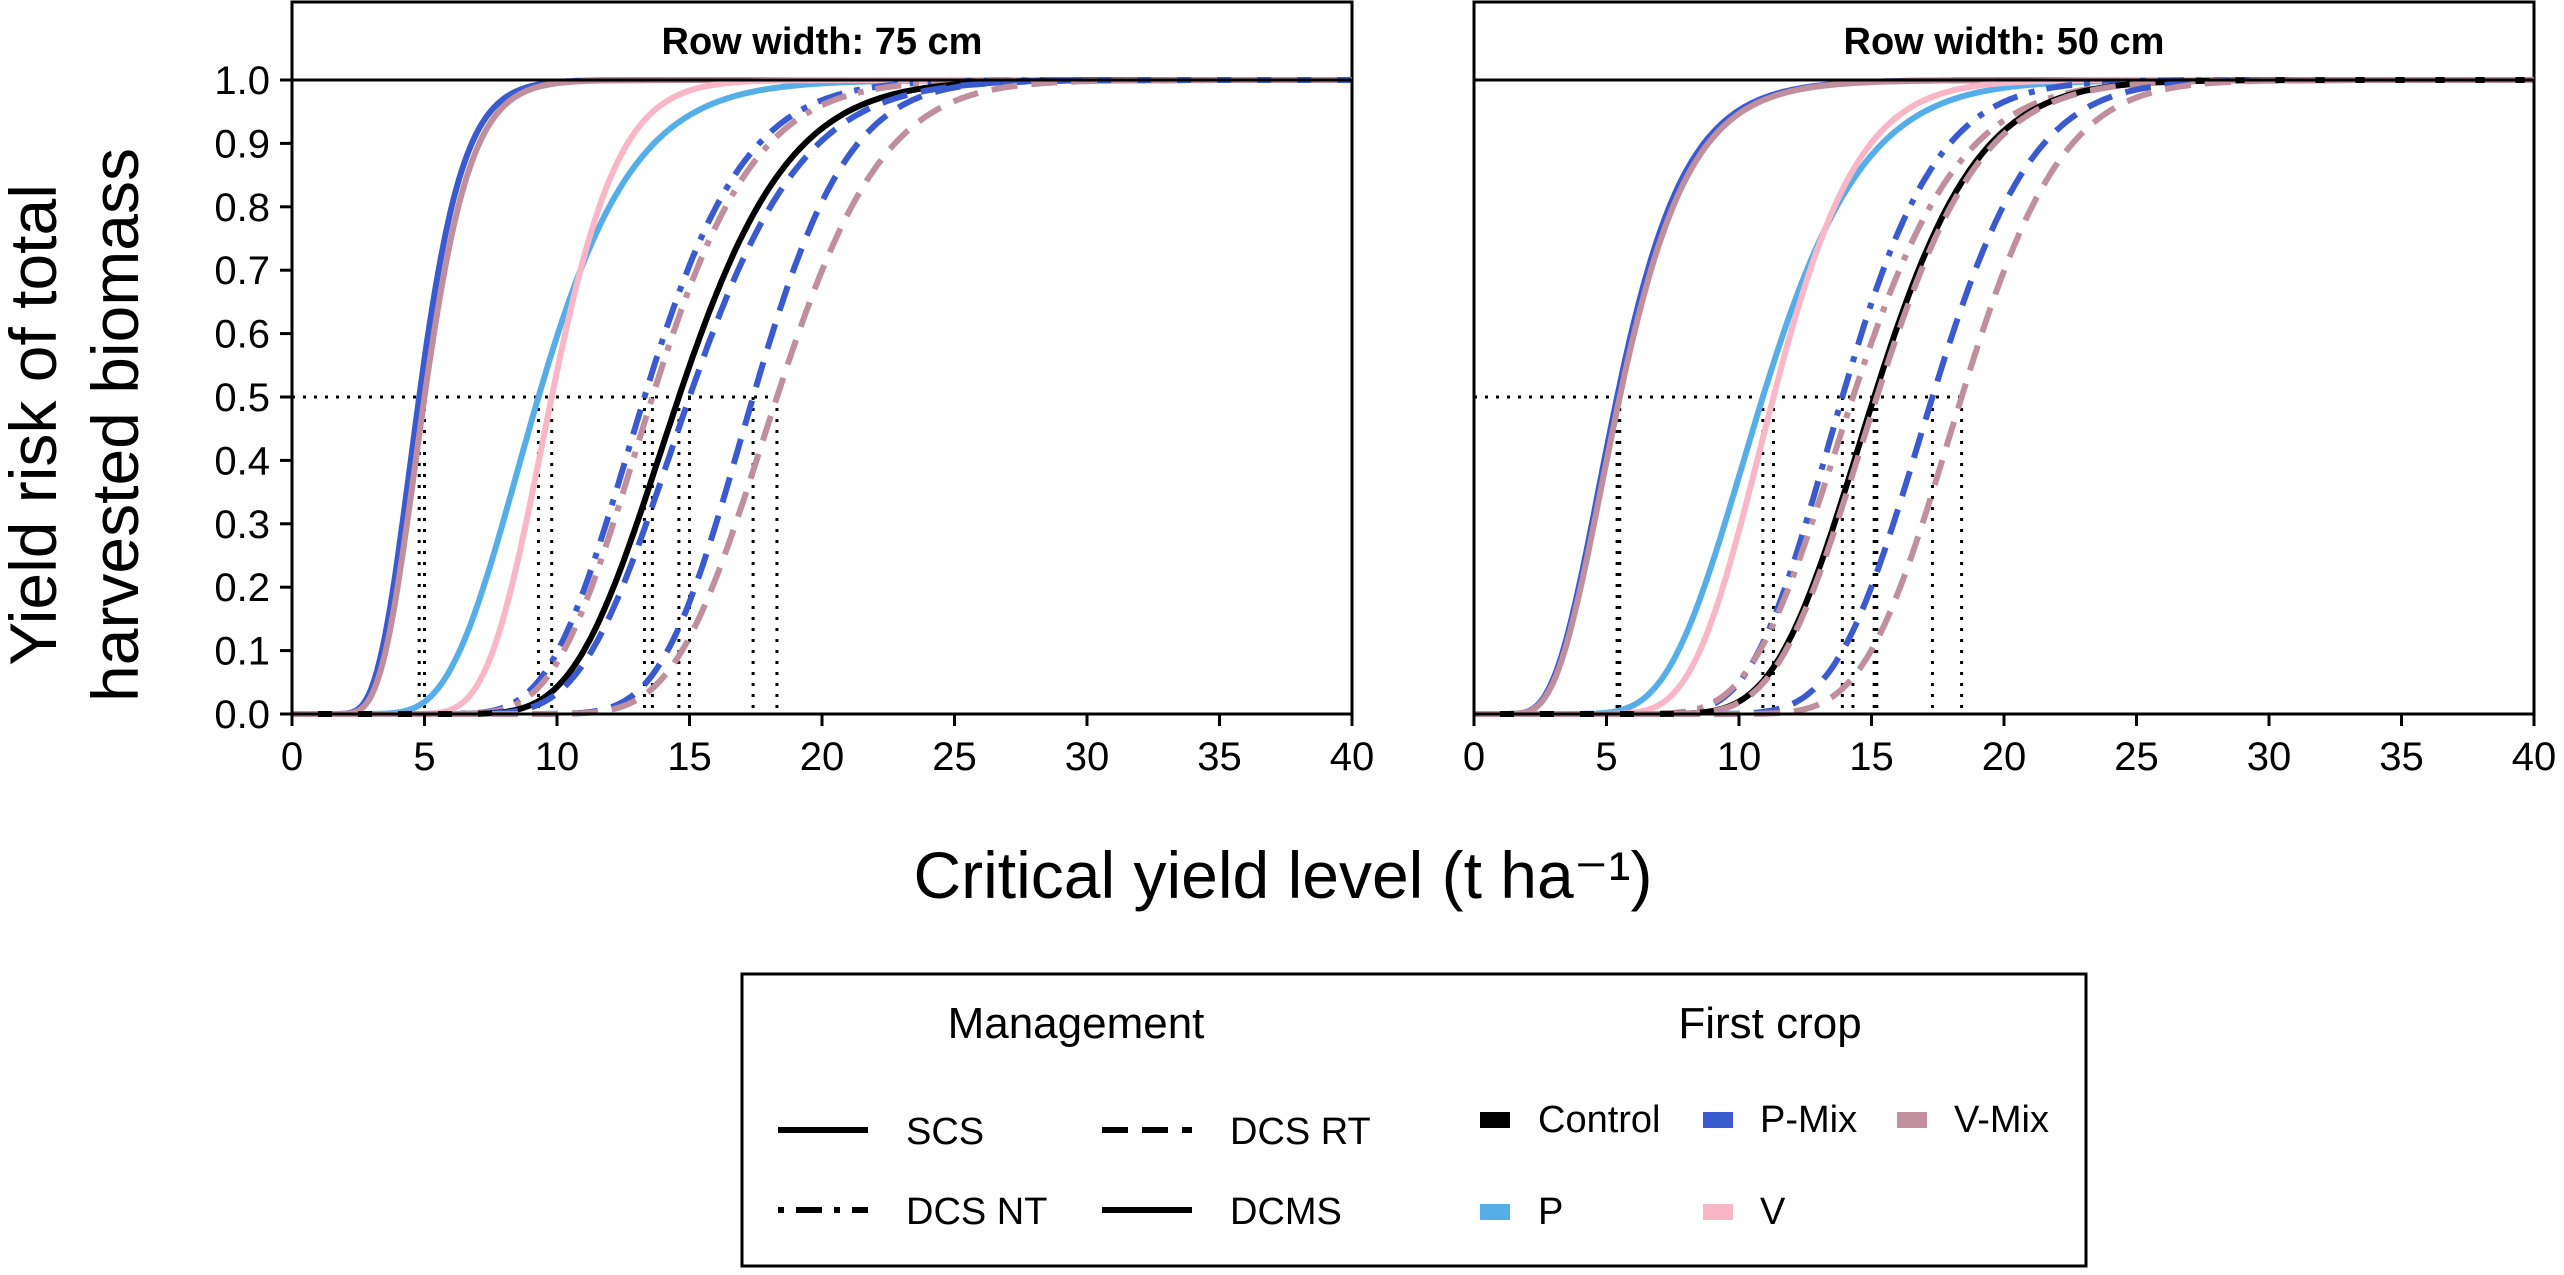 The width and height of the screenshot is (2564, 1275). What do you see at coordinates (242, 208) in the screenshot?
I see `y-tick-label-0.8: 0.8` at bounding box center [242, 208].